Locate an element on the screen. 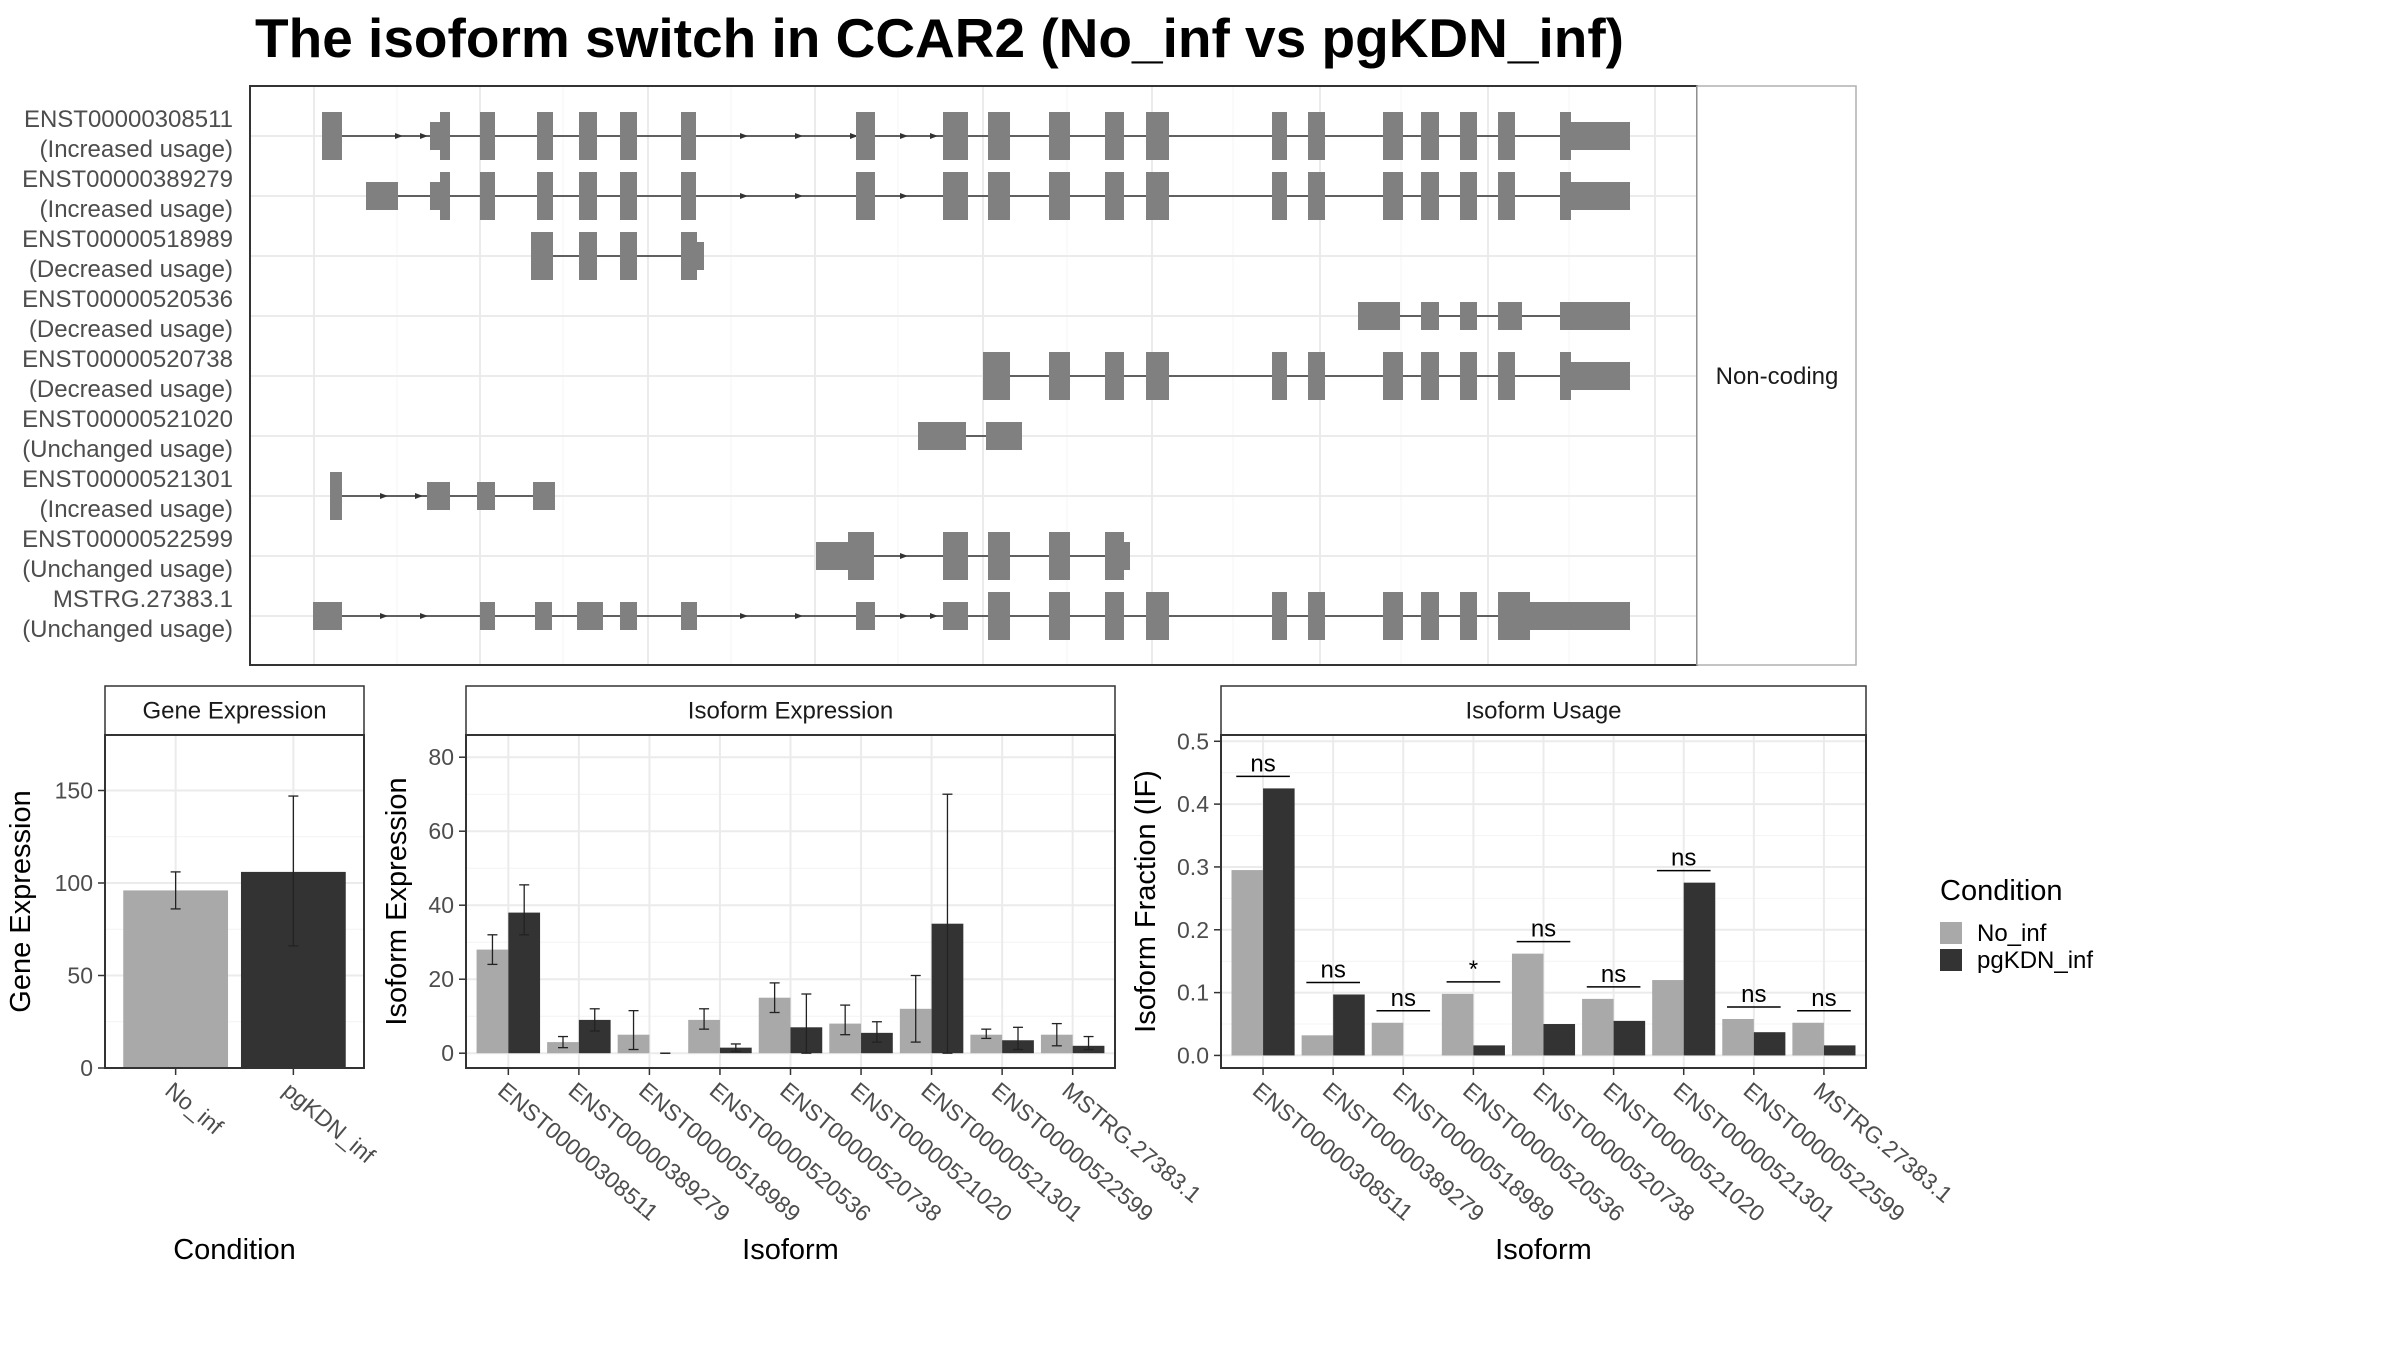 The height and width of the screenshot is (1350, 2400). y-tick-label: 0.3 is located at coordinates (1193, 867).